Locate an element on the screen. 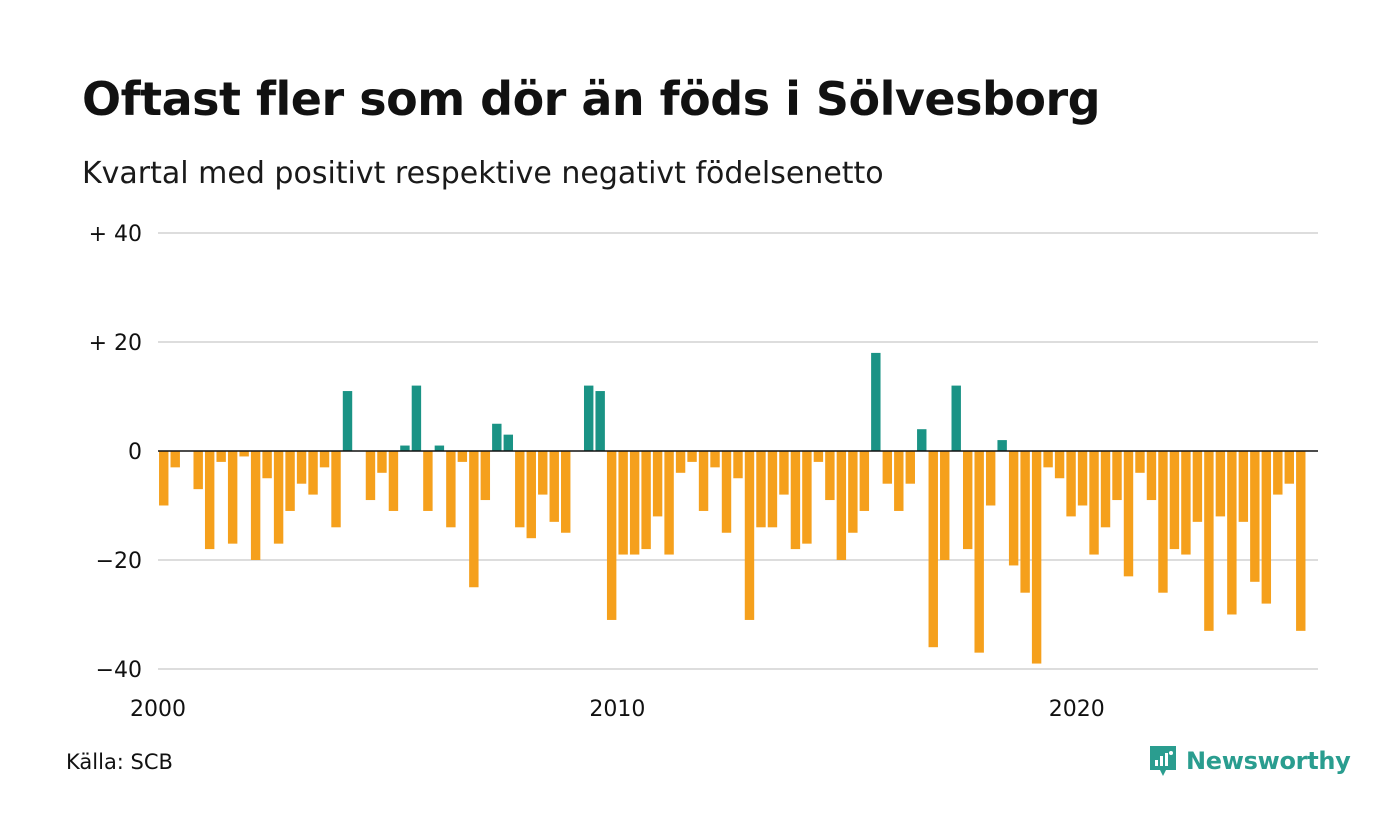 The image size is (1400, 840). y-tick-label: −20 is located at coordinates (119, 561).